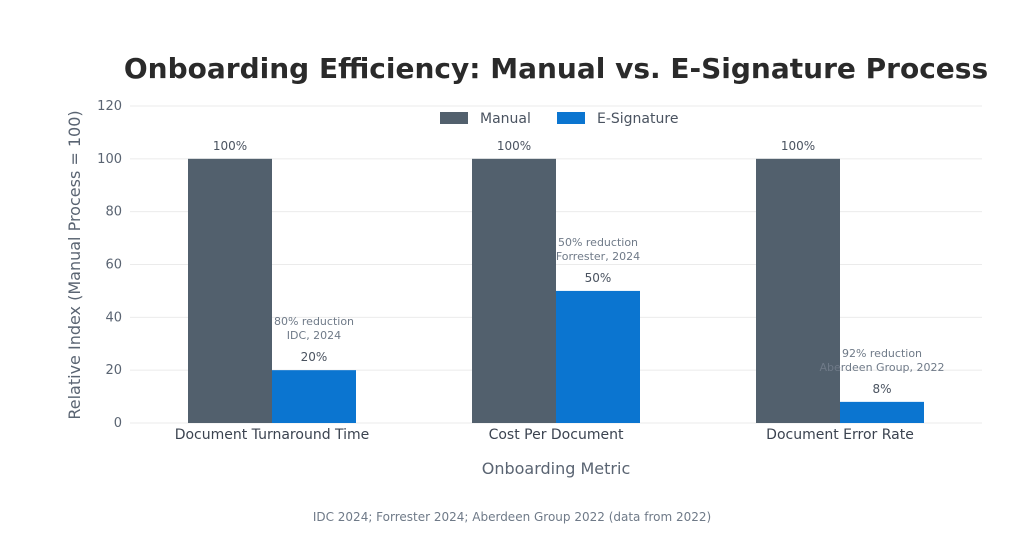 The image size is (1024, 536). Describe the element at coordinates (598, 242) in the screenshot. I see `annotation-line: 50% reduction` at that location.